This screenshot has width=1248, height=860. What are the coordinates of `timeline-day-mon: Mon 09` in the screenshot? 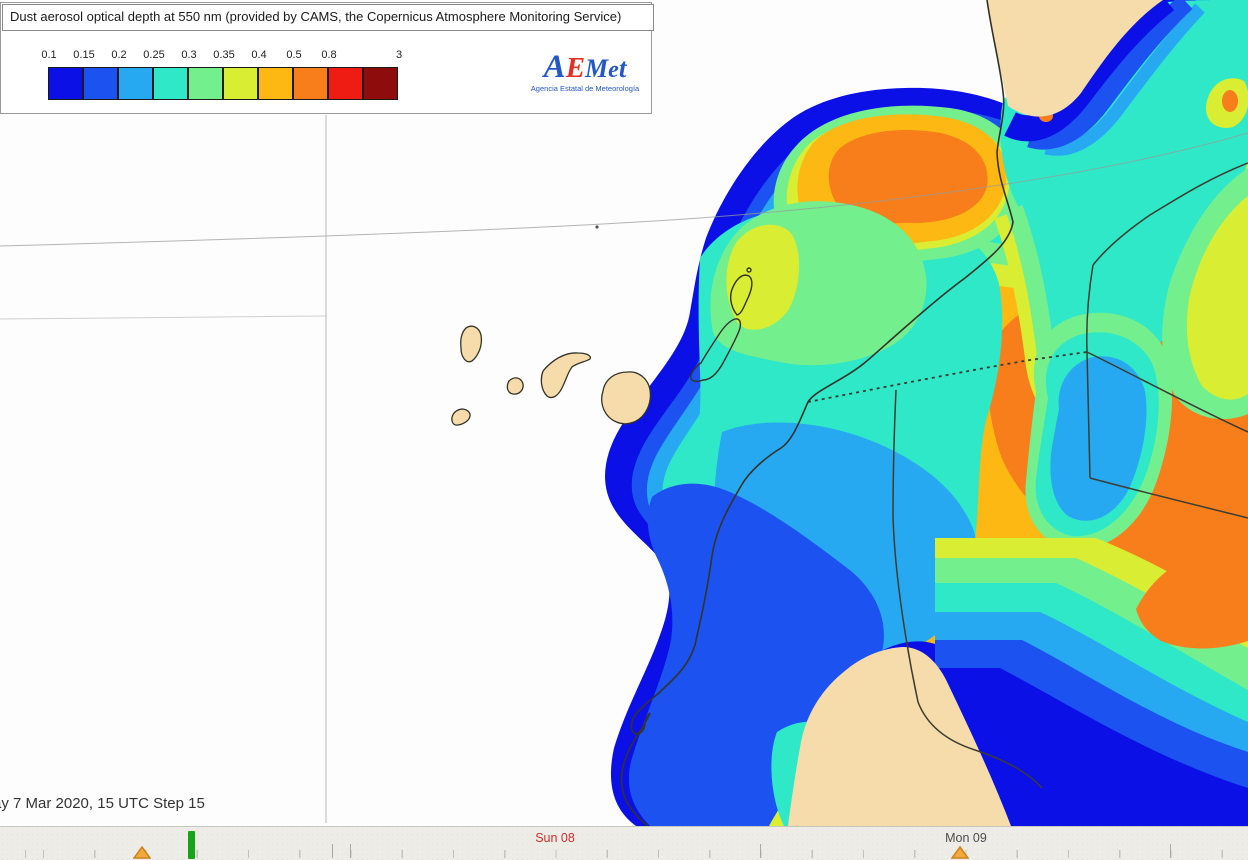 It's located at (966, 838).